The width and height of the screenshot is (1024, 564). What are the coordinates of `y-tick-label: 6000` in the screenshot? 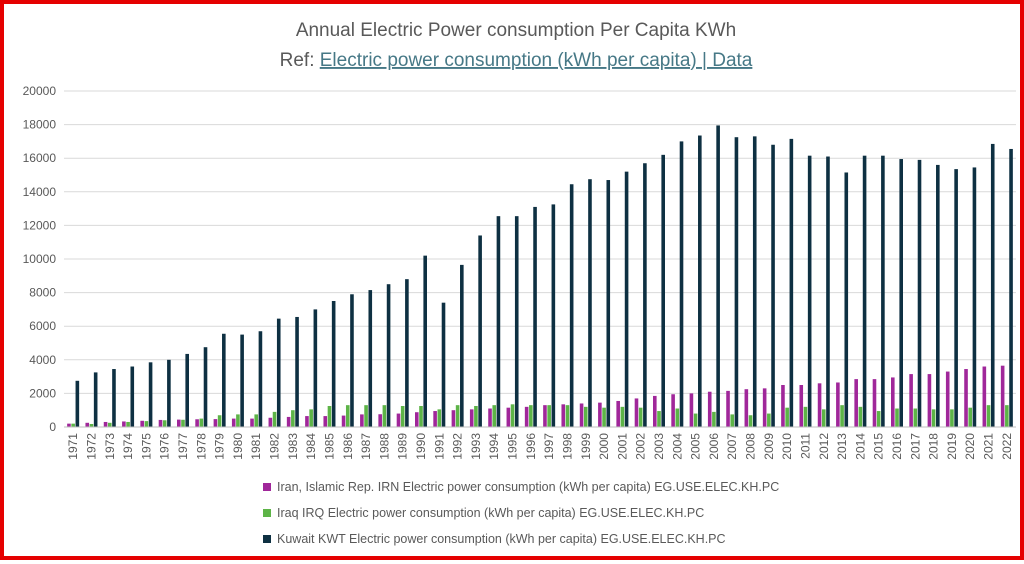 It's located at (42, 326).